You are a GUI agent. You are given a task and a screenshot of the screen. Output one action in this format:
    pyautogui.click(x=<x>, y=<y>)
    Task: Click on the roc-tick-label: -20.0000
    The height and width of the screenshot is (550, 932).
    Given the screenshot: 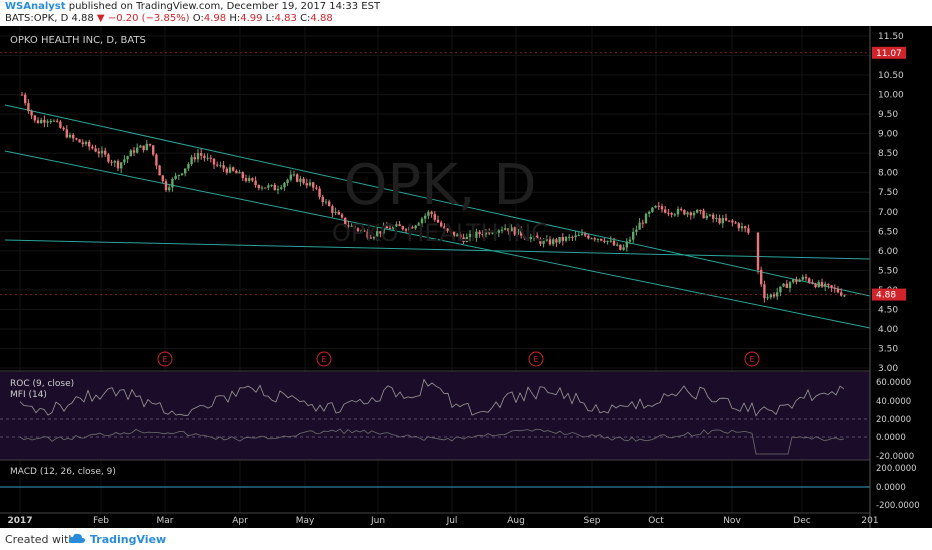 What is the action you would take?
    pyautogui.click(x=895, y=457)
    